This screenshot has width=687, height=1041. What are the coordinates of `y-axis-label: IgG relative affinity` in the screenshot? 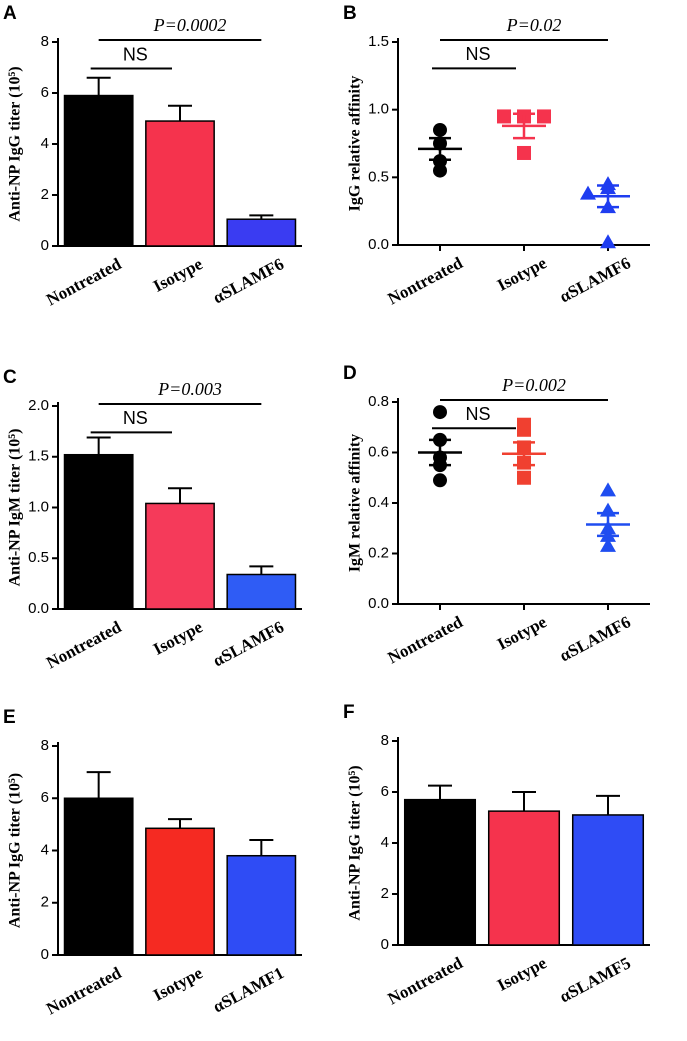 It's located at (355, 144).